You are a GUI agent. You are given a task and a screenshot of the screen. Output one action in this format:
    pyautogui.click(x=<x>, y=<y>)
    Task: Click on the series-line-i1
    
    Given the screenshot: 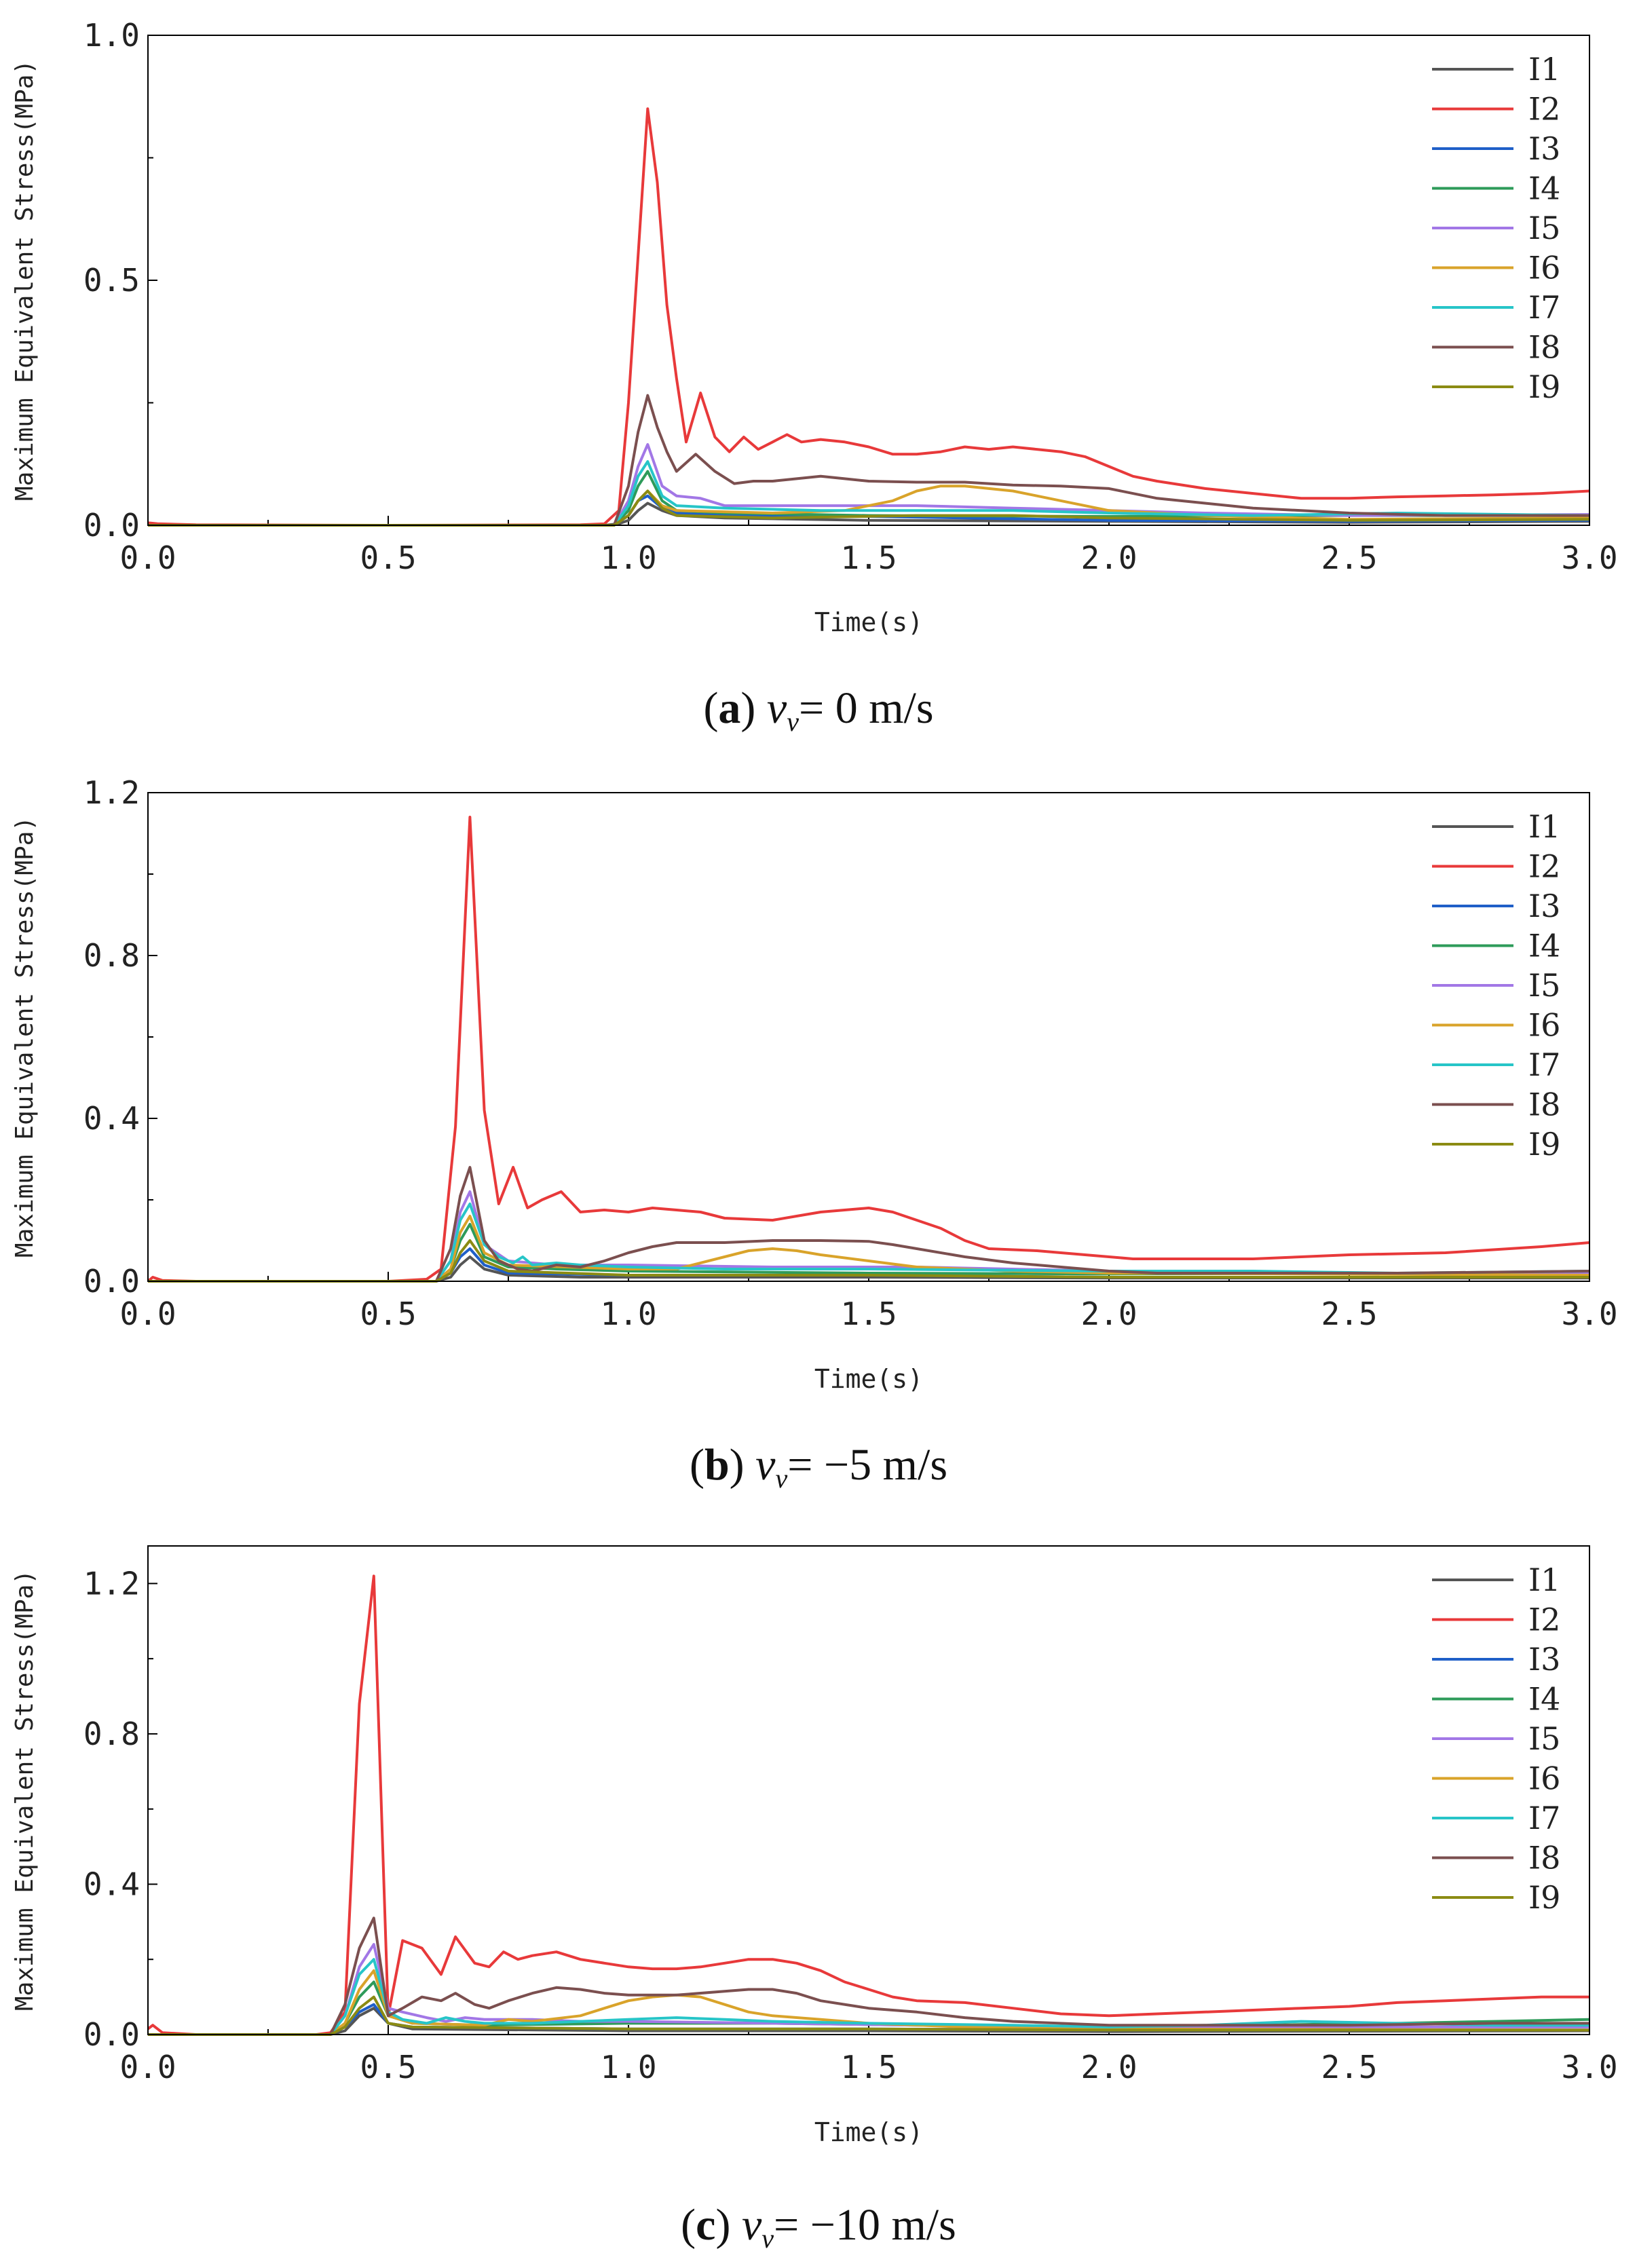 What is the action you would take?
    pyautogui.click(x=868, y=1269)
    